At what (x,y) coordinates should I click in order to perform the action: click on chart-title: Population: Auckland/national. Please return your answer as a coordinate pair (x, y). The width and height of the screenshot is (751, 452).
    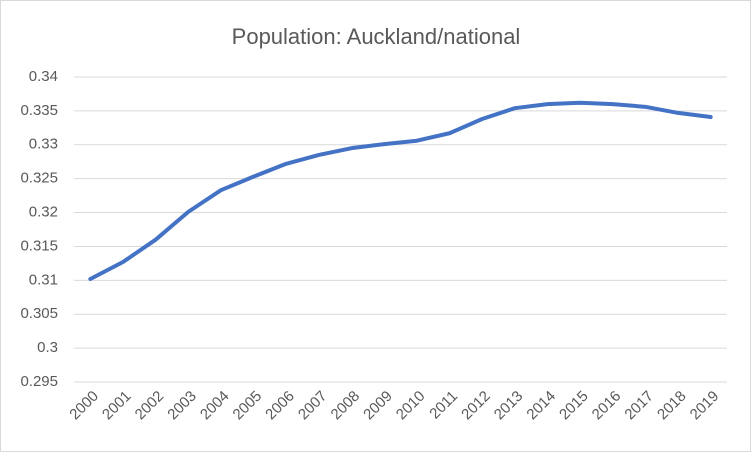
    Looking at the image, I should click on (376, 36).